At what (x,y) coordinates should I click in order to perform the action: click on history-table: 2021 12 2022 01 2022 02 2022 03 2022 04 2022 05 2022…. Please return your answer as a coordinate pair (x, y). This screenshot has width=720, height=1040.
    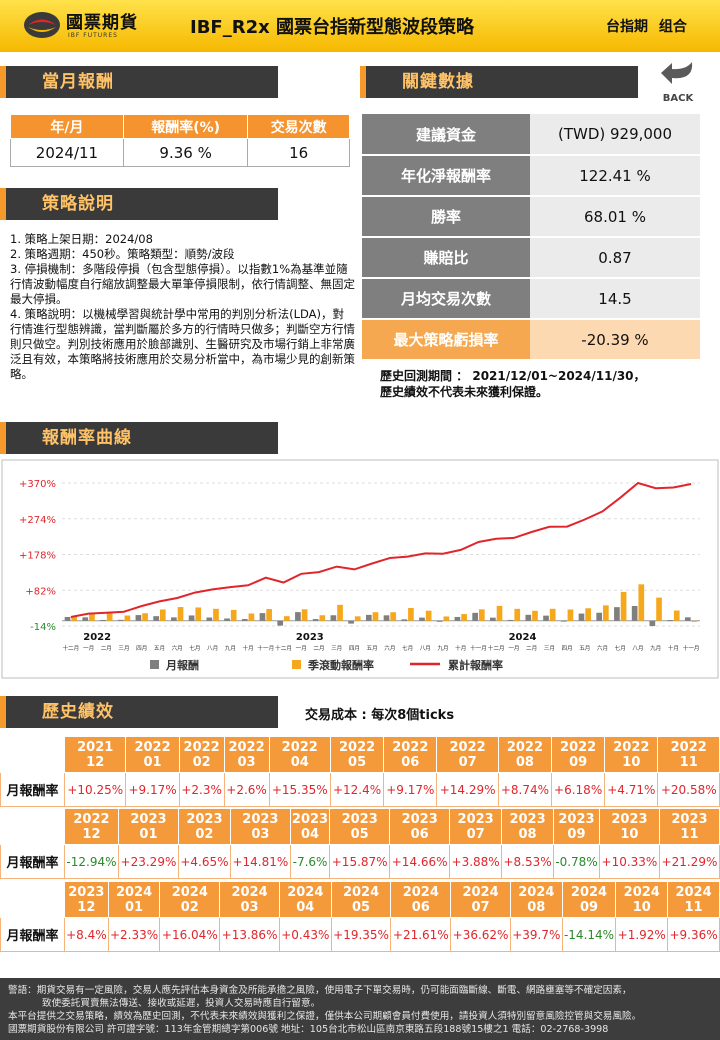
    Looking at the image, I should click on (360, 771).